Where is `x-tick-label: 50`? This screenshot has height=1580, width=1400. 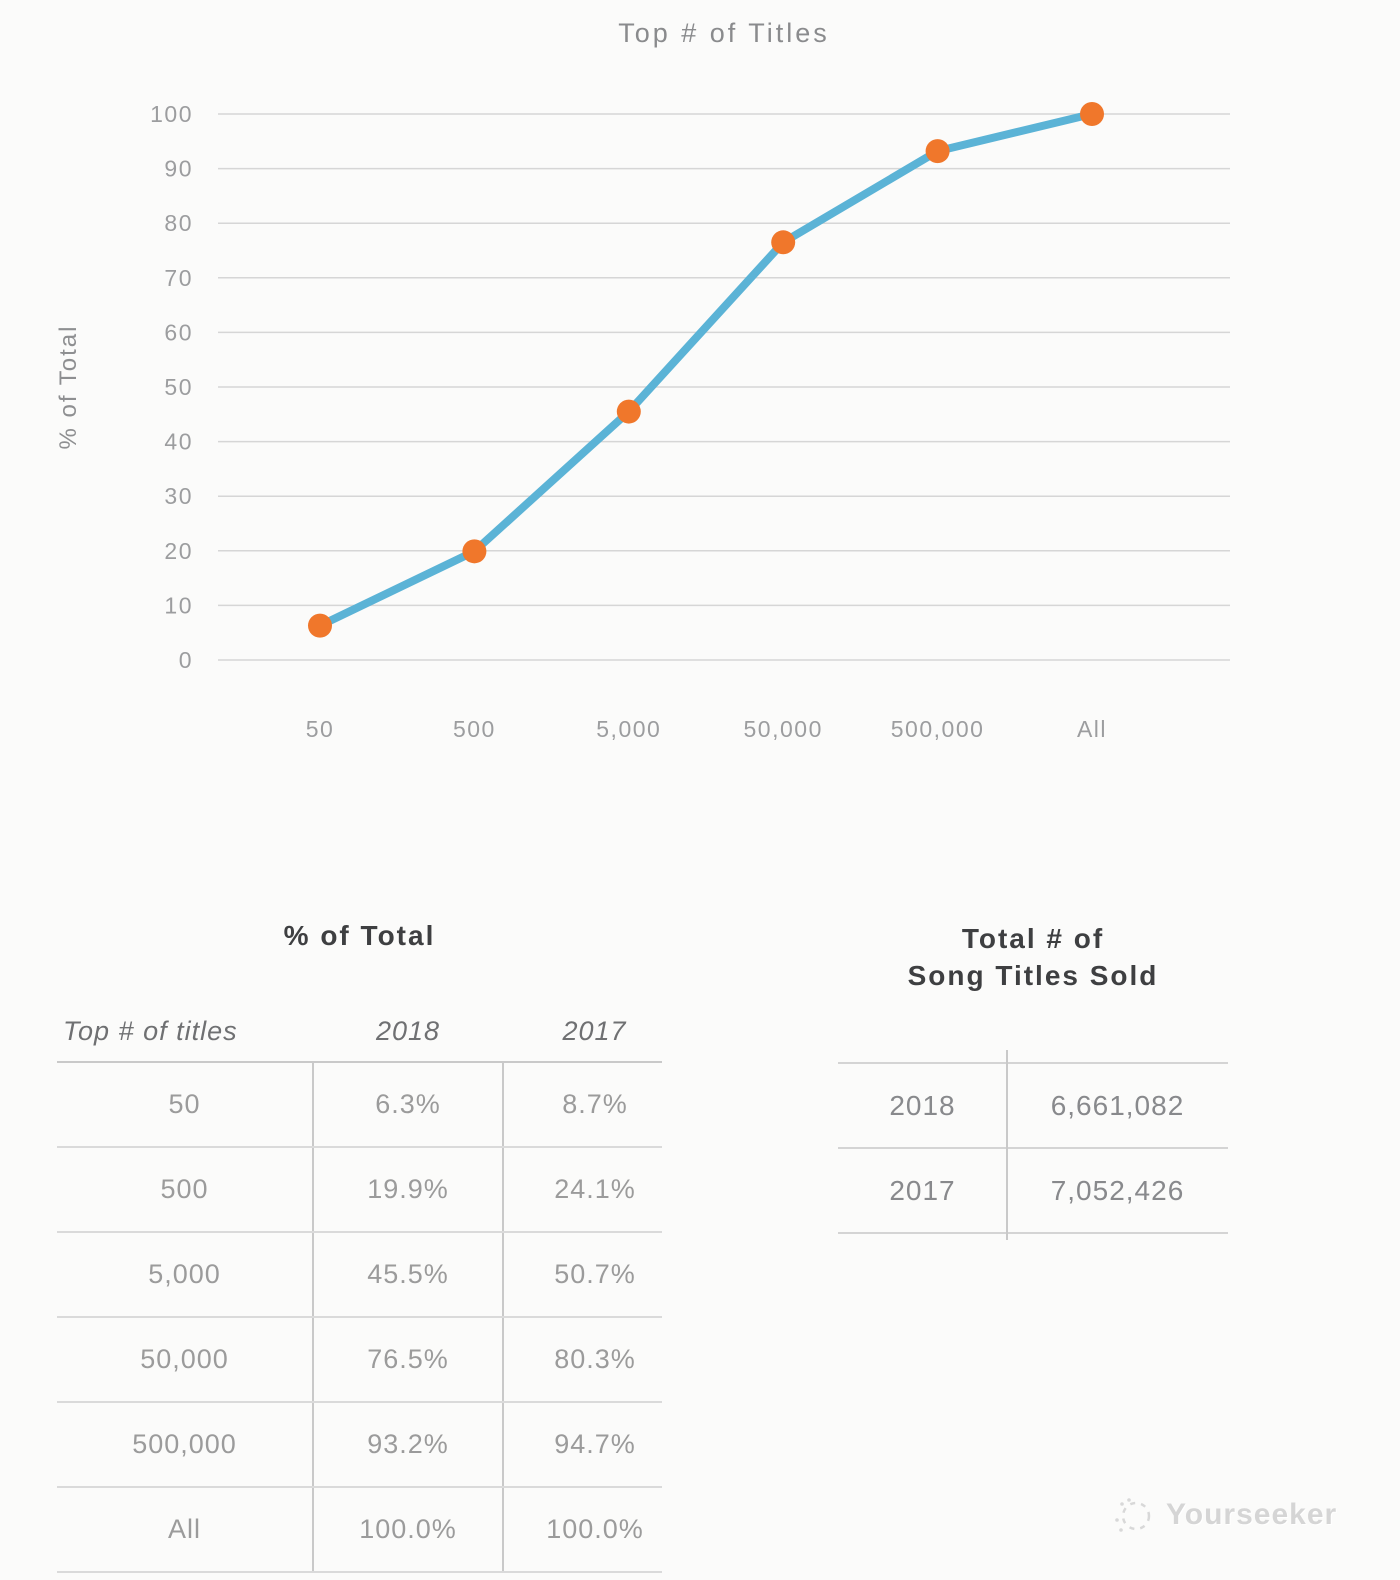
x-tick-label: 50 is located at coordinates (320, 729).